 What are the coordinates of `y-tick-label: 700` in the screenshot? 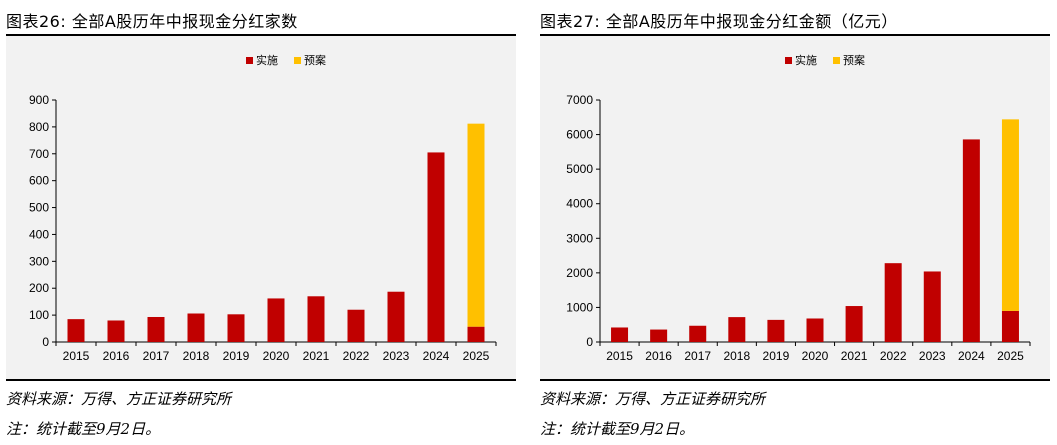 It's located at (39, 154).